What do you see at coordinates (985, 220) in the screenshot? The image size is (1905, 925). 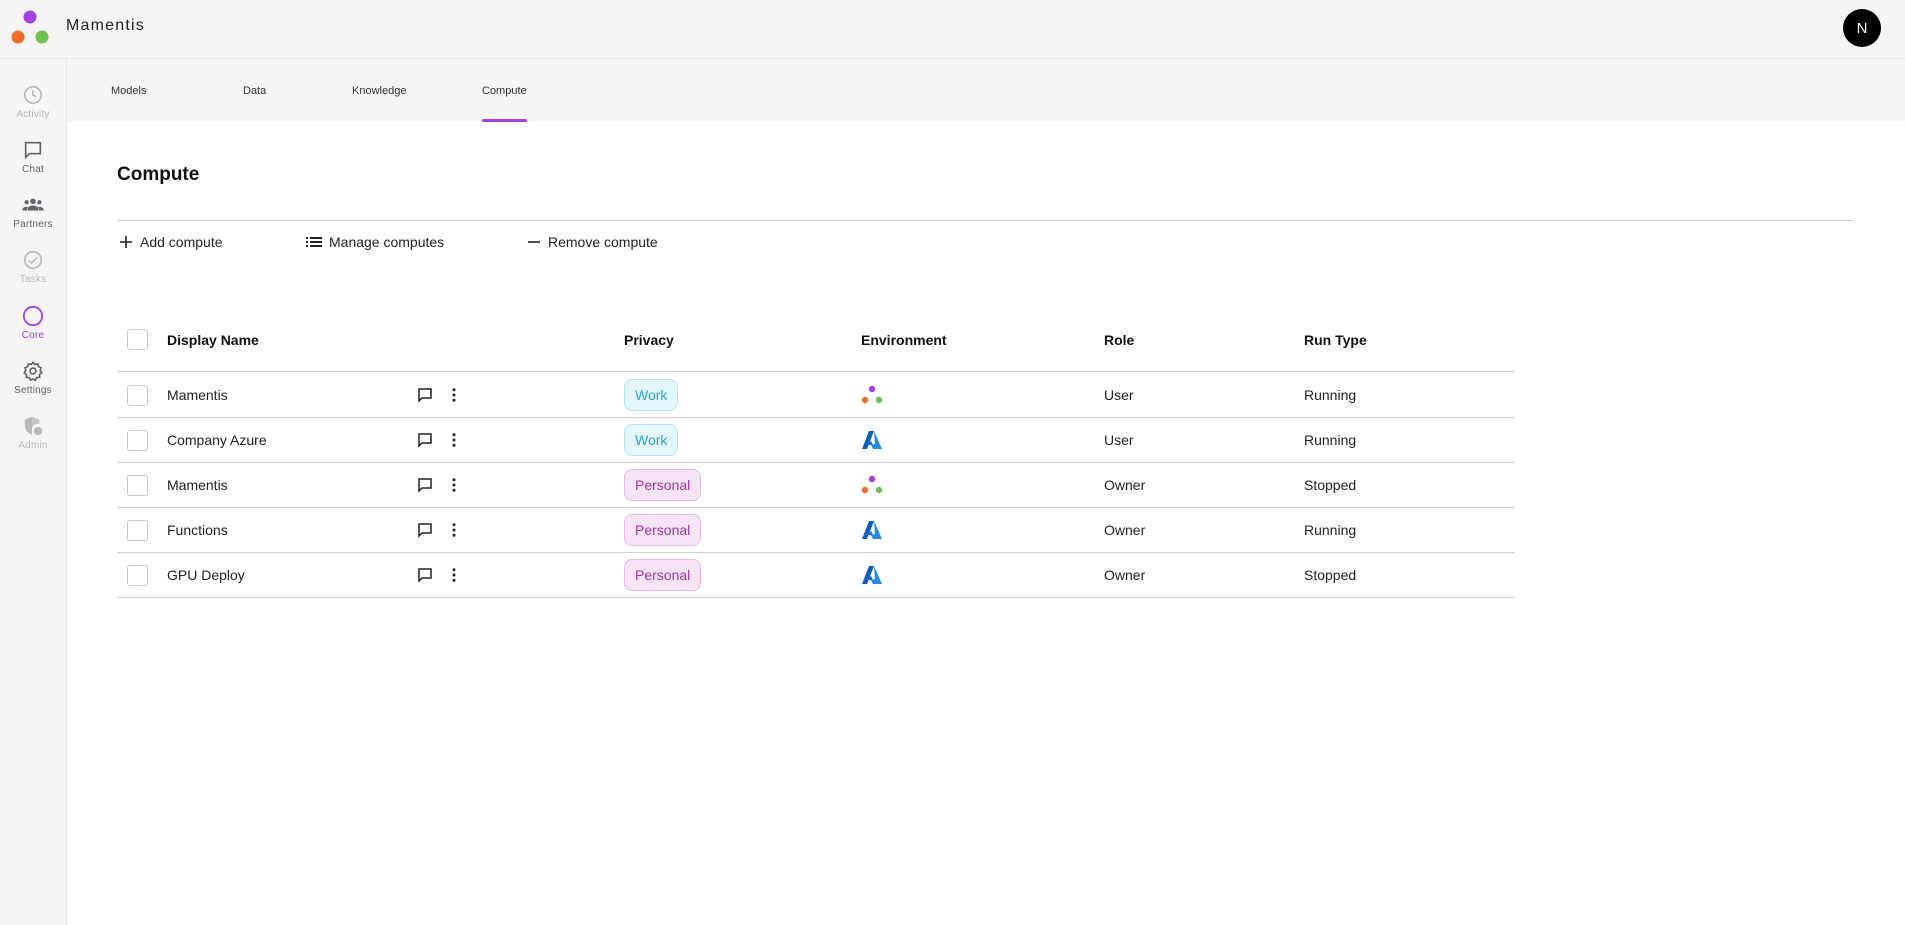 I see `divider` at bounding box center [985, 220].